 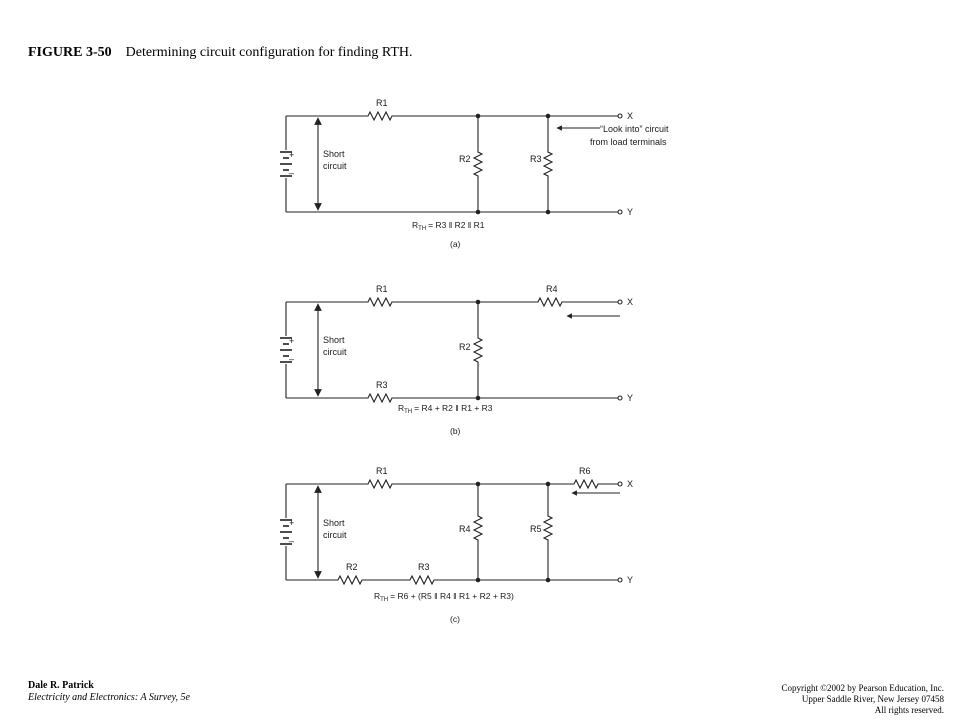 What do you see at coordinates (536, 529) in the screenshot?
I see `label-r5-c: R5` at bounding box center [536, 529].